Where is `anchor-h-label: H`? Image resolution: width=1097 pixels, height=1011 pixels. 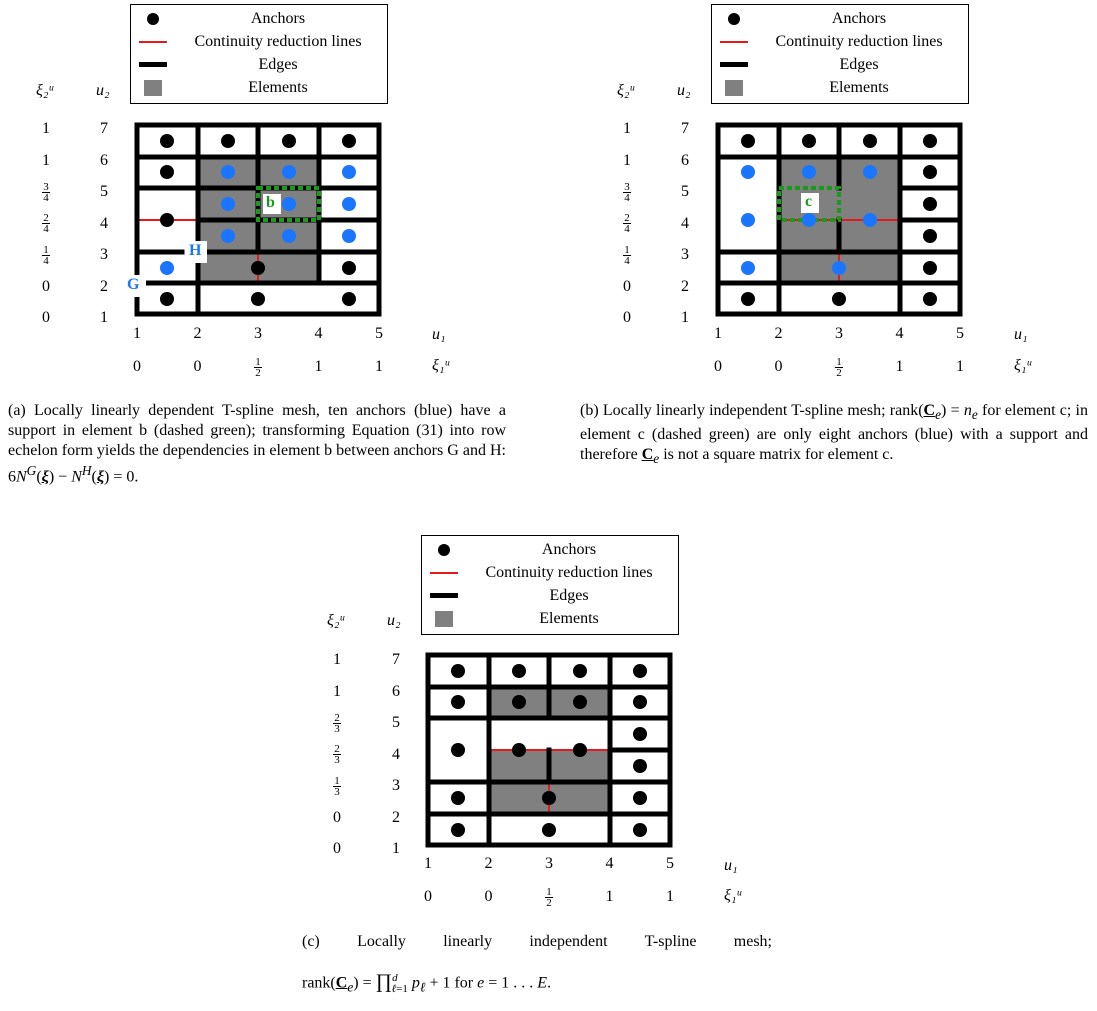
anchor-h-label: H is located at coordinates (195, 250).